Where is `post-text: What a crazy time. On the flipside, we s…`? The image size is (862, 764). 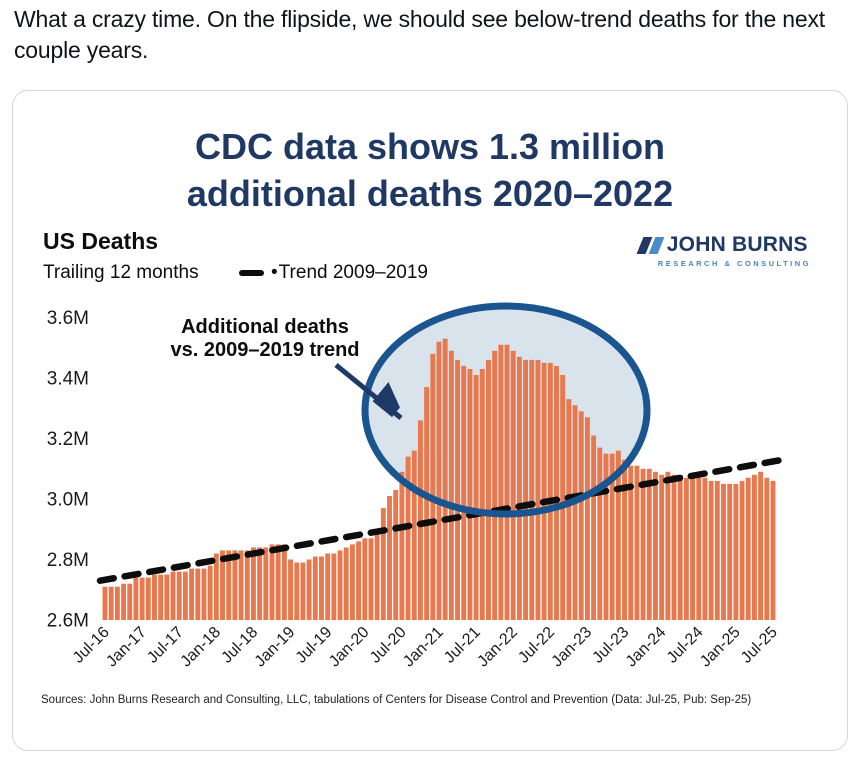 post-text: What a crazy time. On the flipside, we s… is located at coordinates (419, 34).